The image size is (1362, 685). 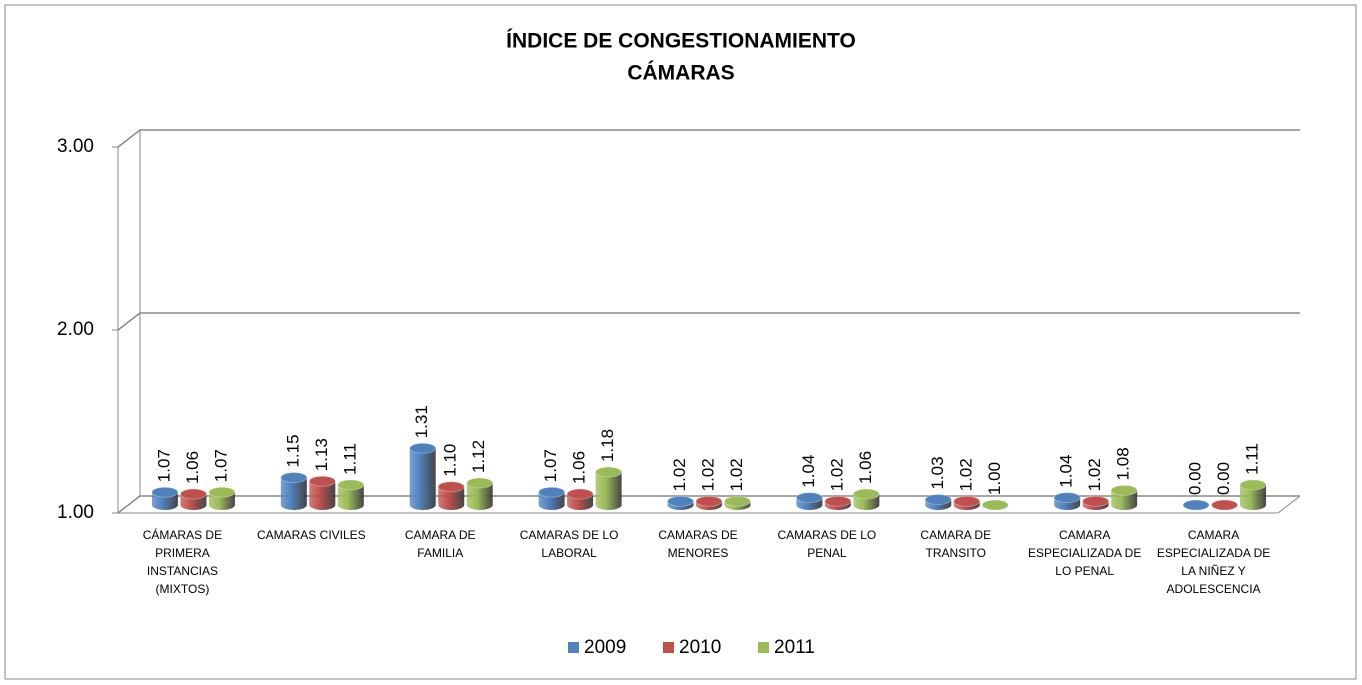 What do you see at coordinates (698, 544) in the screenshot?
I see `x-tick-label: CAMARAS DE MENORES` at bounding box center [698, 544].